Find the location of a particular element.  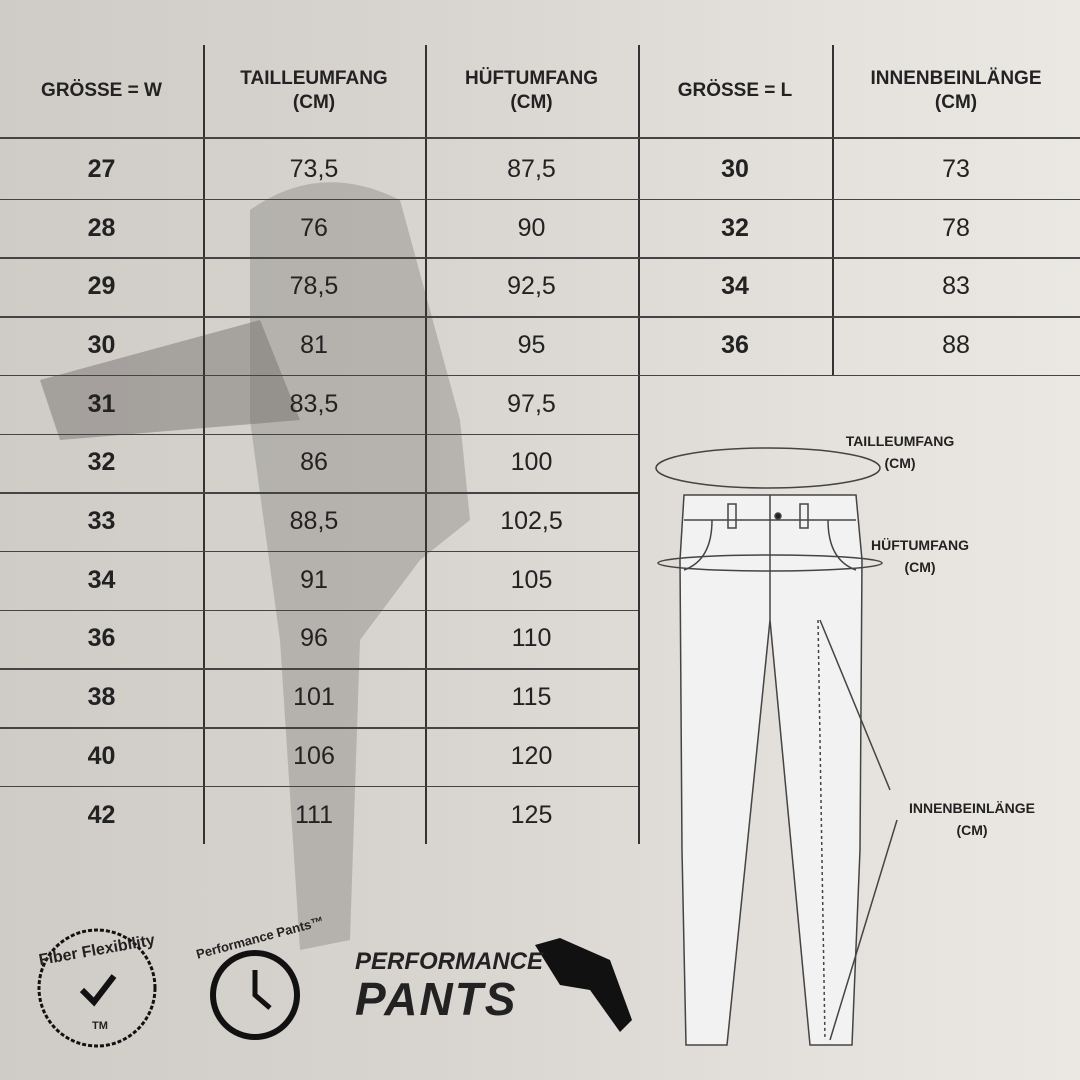

table-cell: 78,5 is located at coordinates (314, 286).